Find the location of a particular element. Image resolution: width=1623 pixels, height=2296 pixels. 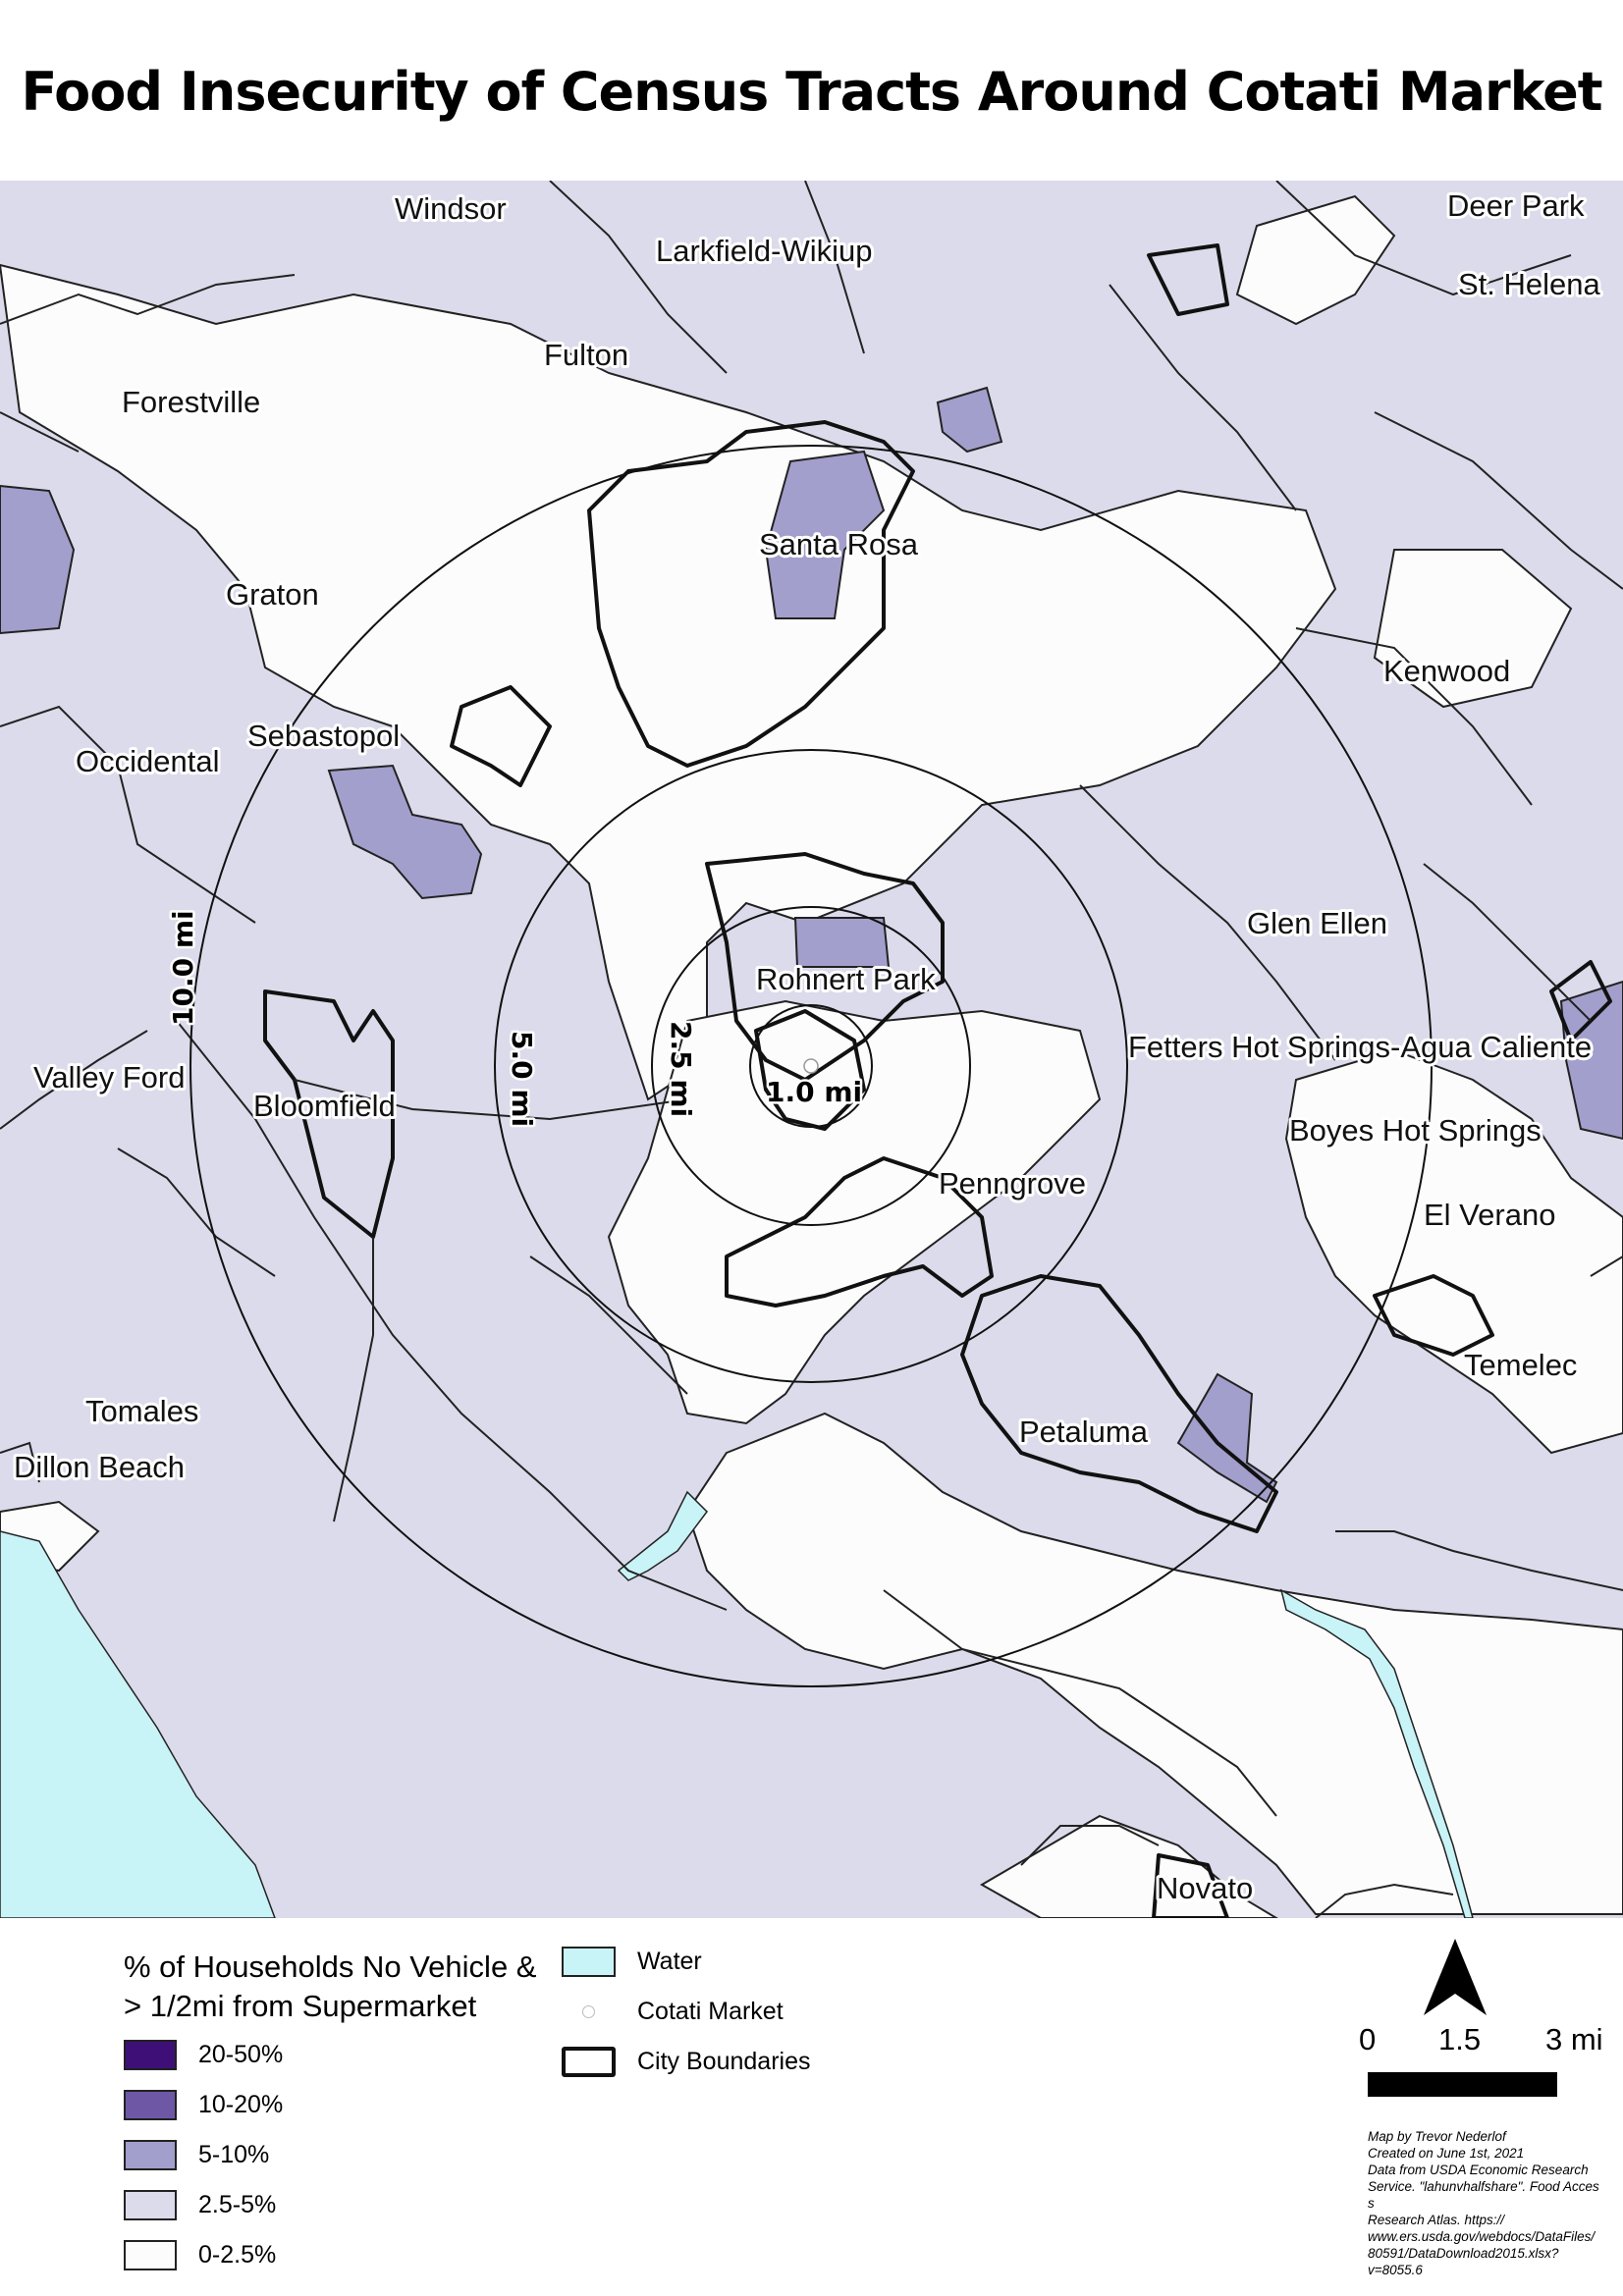

legend-item-2-5-5: 2.5-5% is located at coordinates (200, 2205).